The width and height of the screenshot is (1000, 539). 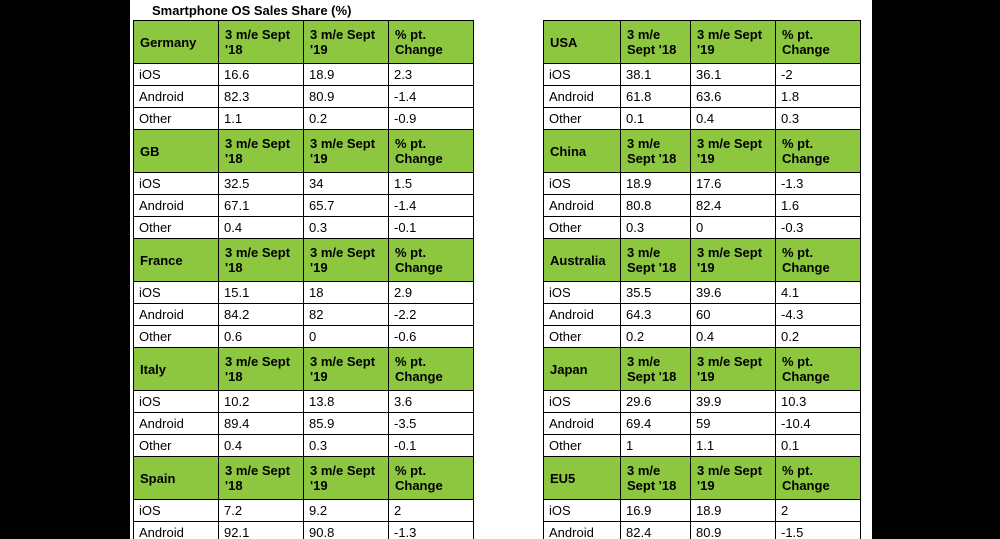 What do you see at coordinates (431, 445) in the screenshot?
I see `value-cell: -0.1` at bounding box center [431, 445].